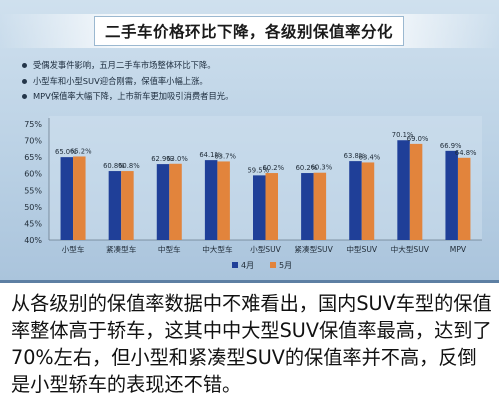 Image resolution: width=499 pixels, height=405 pixels. Describe the element at coordinates (313, 249) in the screenshot. I see `x-tick-label: 紧凑型SUV` at that location.